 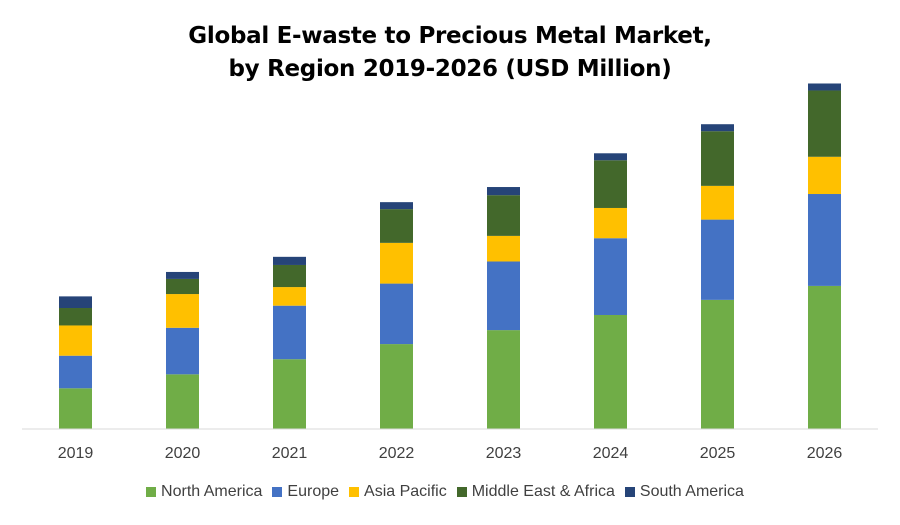 What do you see at coordinates (313, 491) in the screenshot?
I see `legend-label: Europe` at bounding box center [313, 491].